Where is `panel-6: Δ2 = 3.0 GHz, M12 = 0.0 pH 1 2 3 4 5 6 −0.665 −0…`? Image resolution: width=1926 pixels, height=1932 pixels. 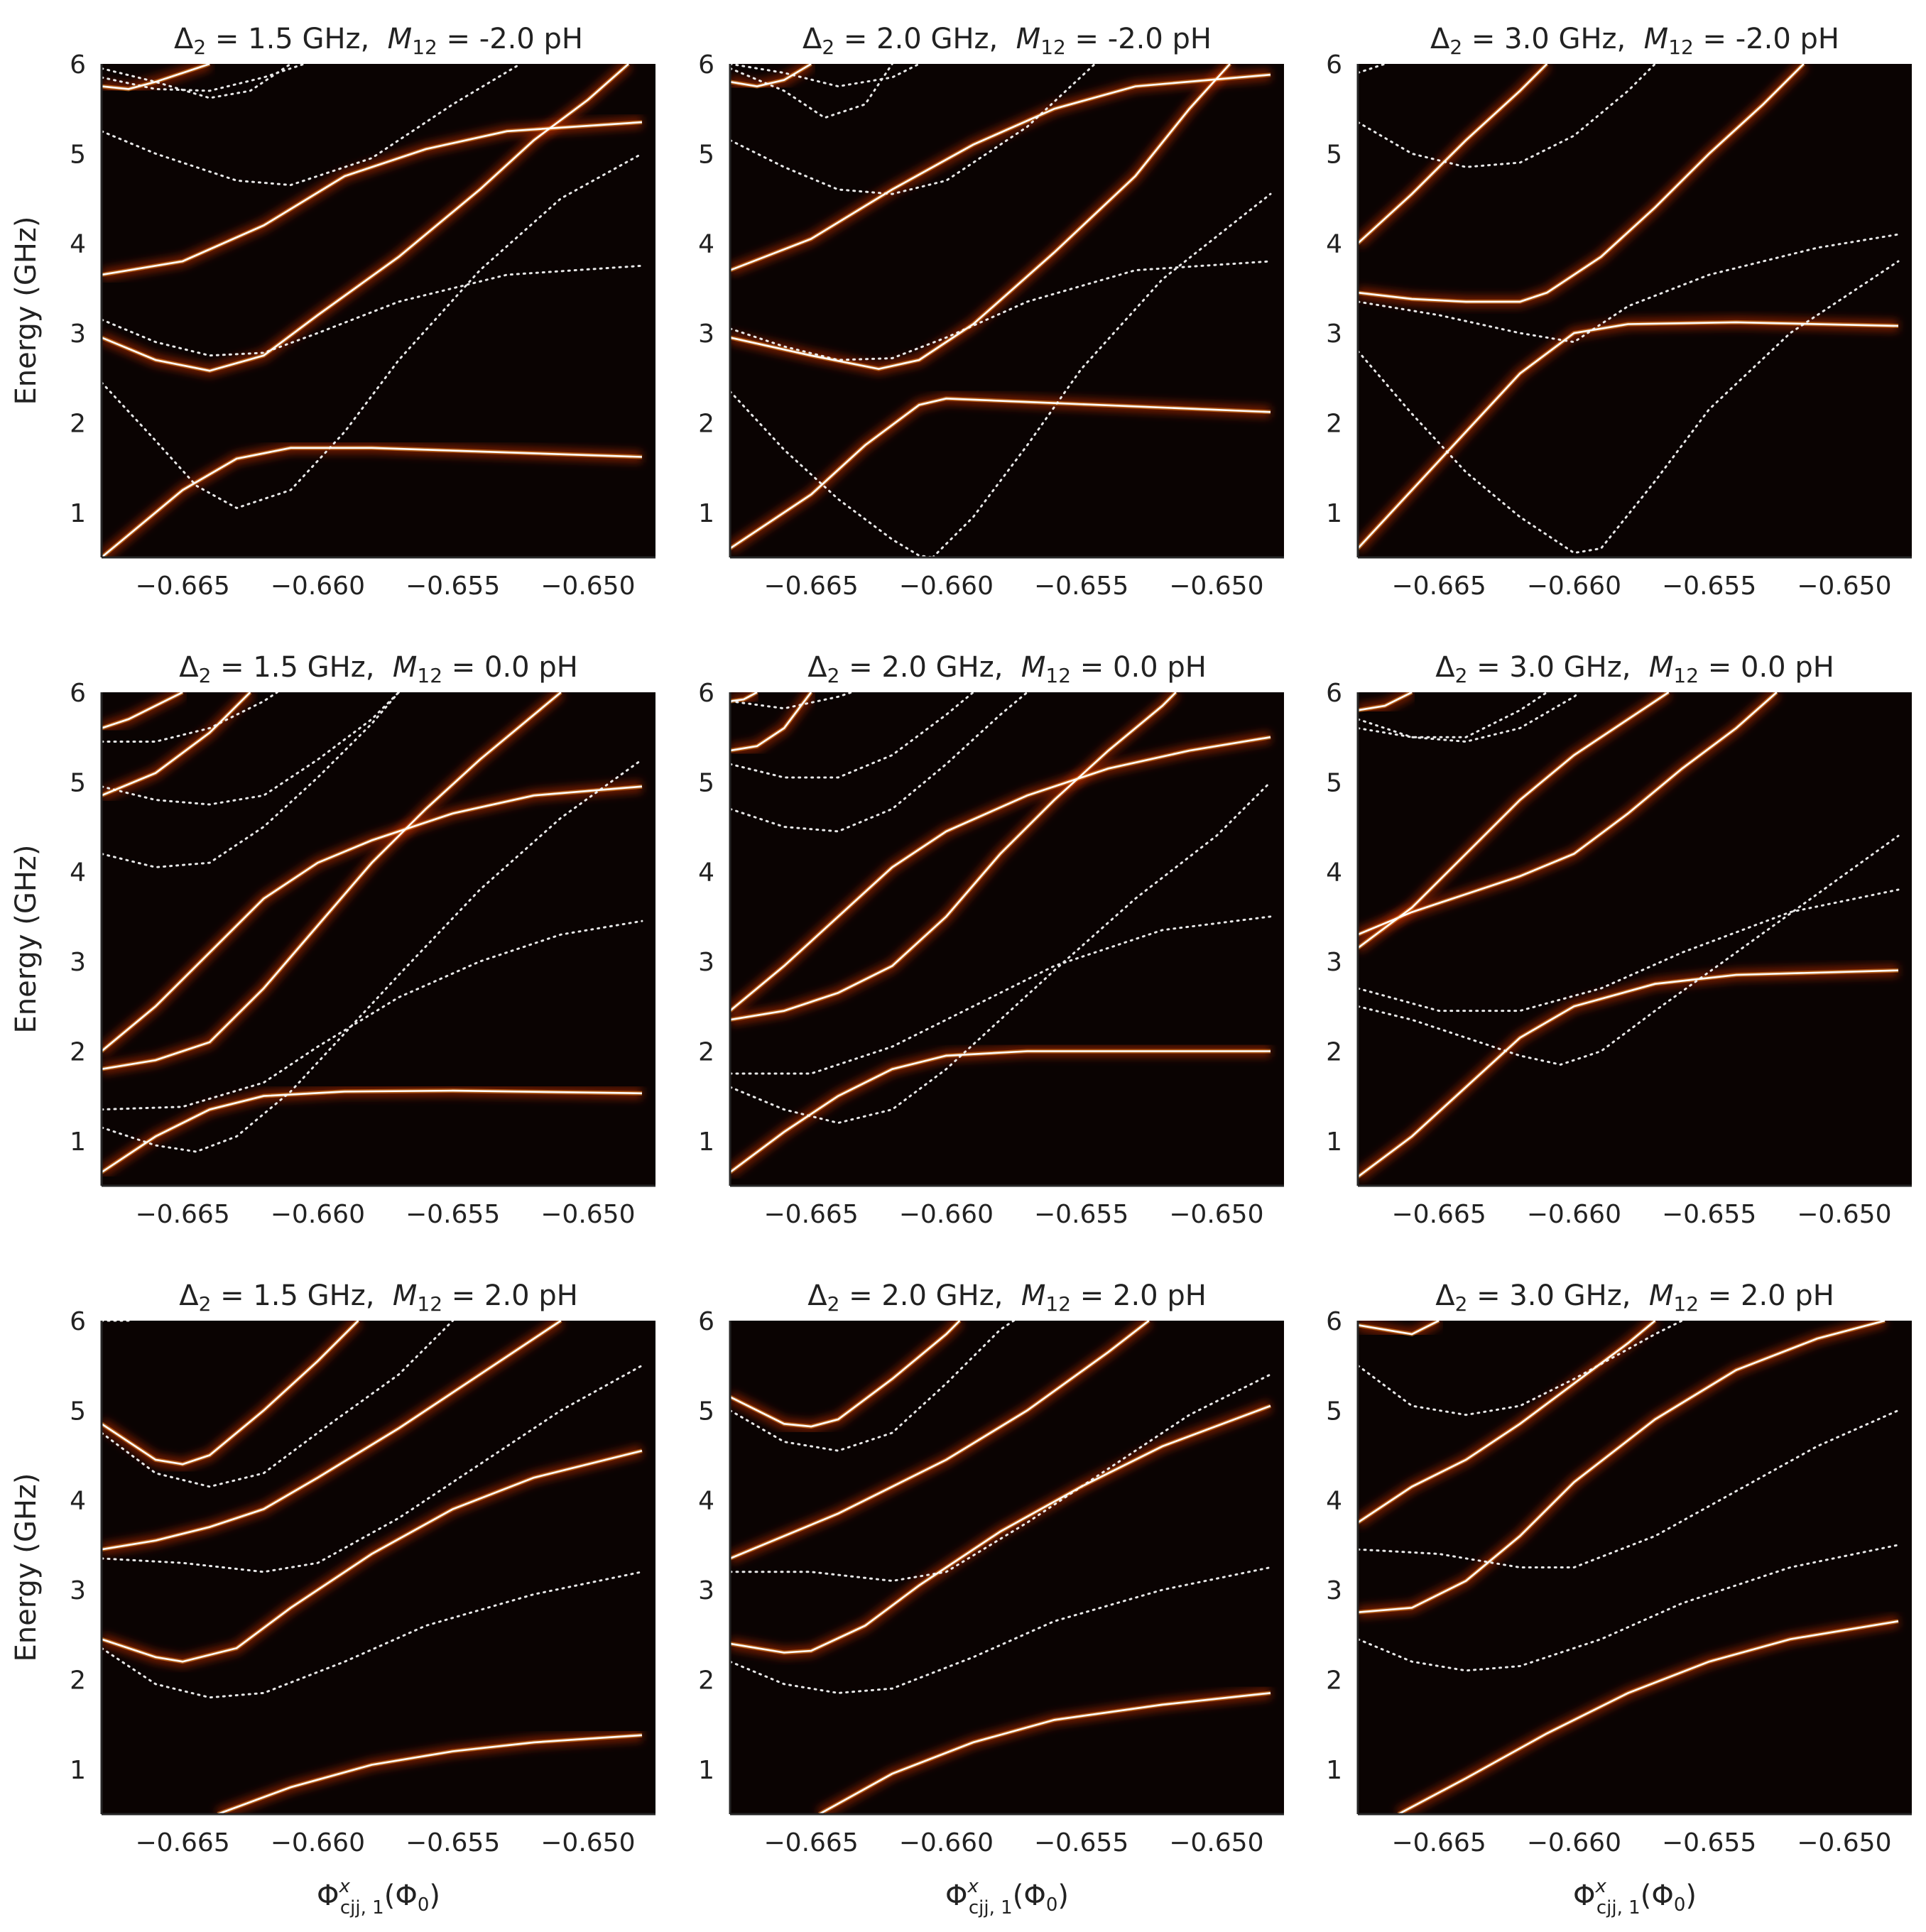 panel-6: Δ2 = 3.0 GHz, M12 = 0.0 pH 1 2 3 4 5 6 −0.665 −0… is located at coordinates (1619, 940).